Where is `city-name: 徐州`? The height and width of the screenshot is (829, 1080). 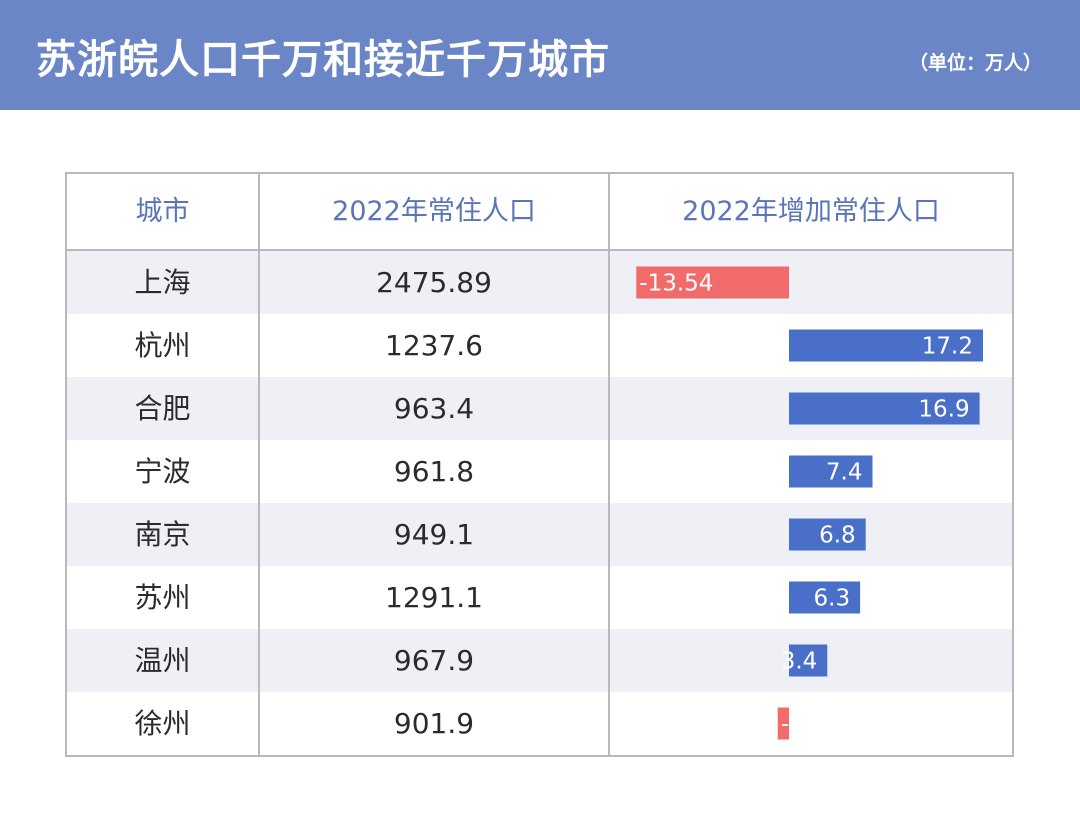 city-name: 徐州 is located at coordinates (162, 723).